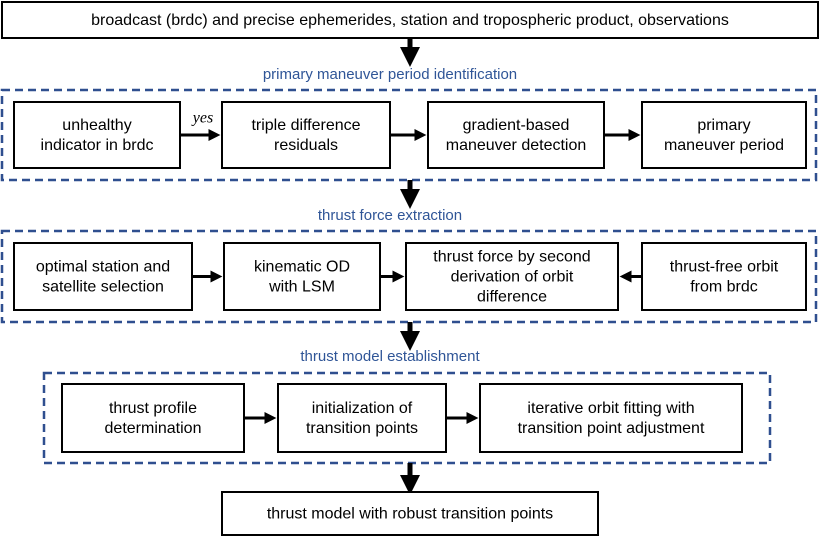 The height and width of the screenshot is (537, 820). Describe the element at coordinates (362, 408) in the screenshot. I see `box-label: initialization of` at that location.